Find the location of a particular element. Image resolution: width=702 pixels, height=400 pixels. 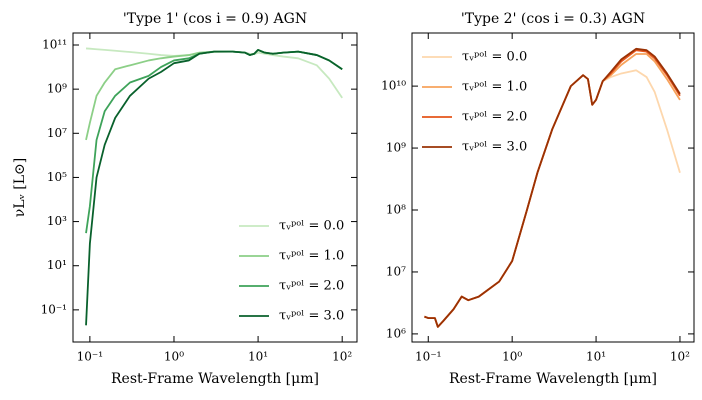

y-axis-label: νLᵥ [L⊙] is located at coordinates (20, 187).